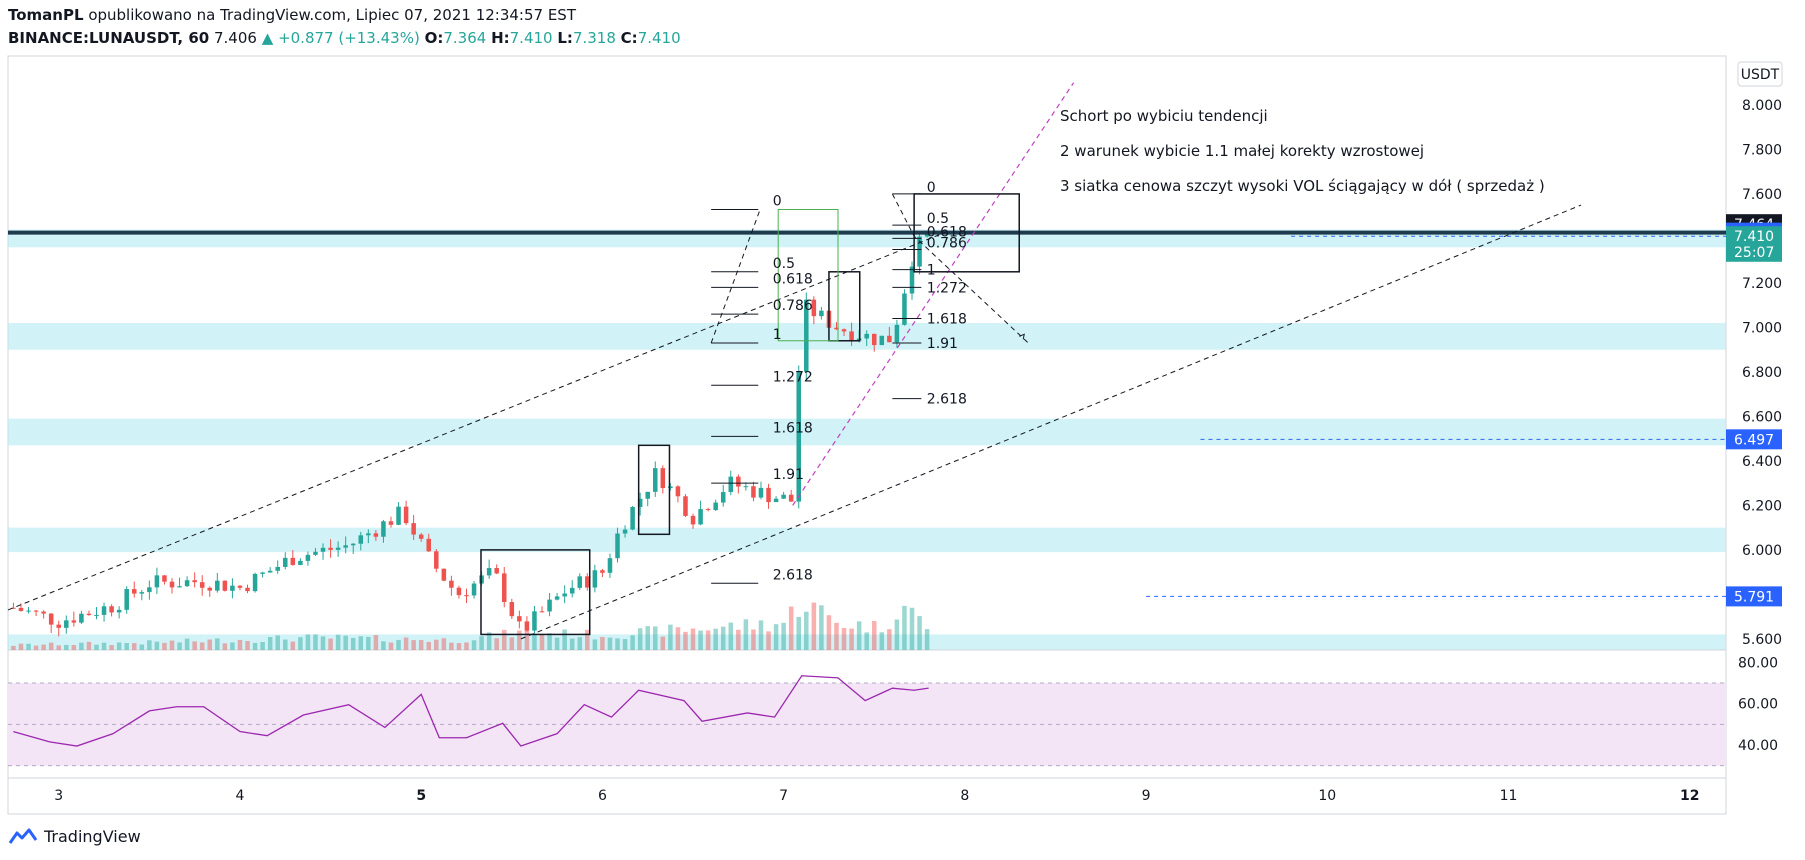  I want to click on time-axis: 3 4 5 6 7 8 9 10 11 12, so click(867, 790).